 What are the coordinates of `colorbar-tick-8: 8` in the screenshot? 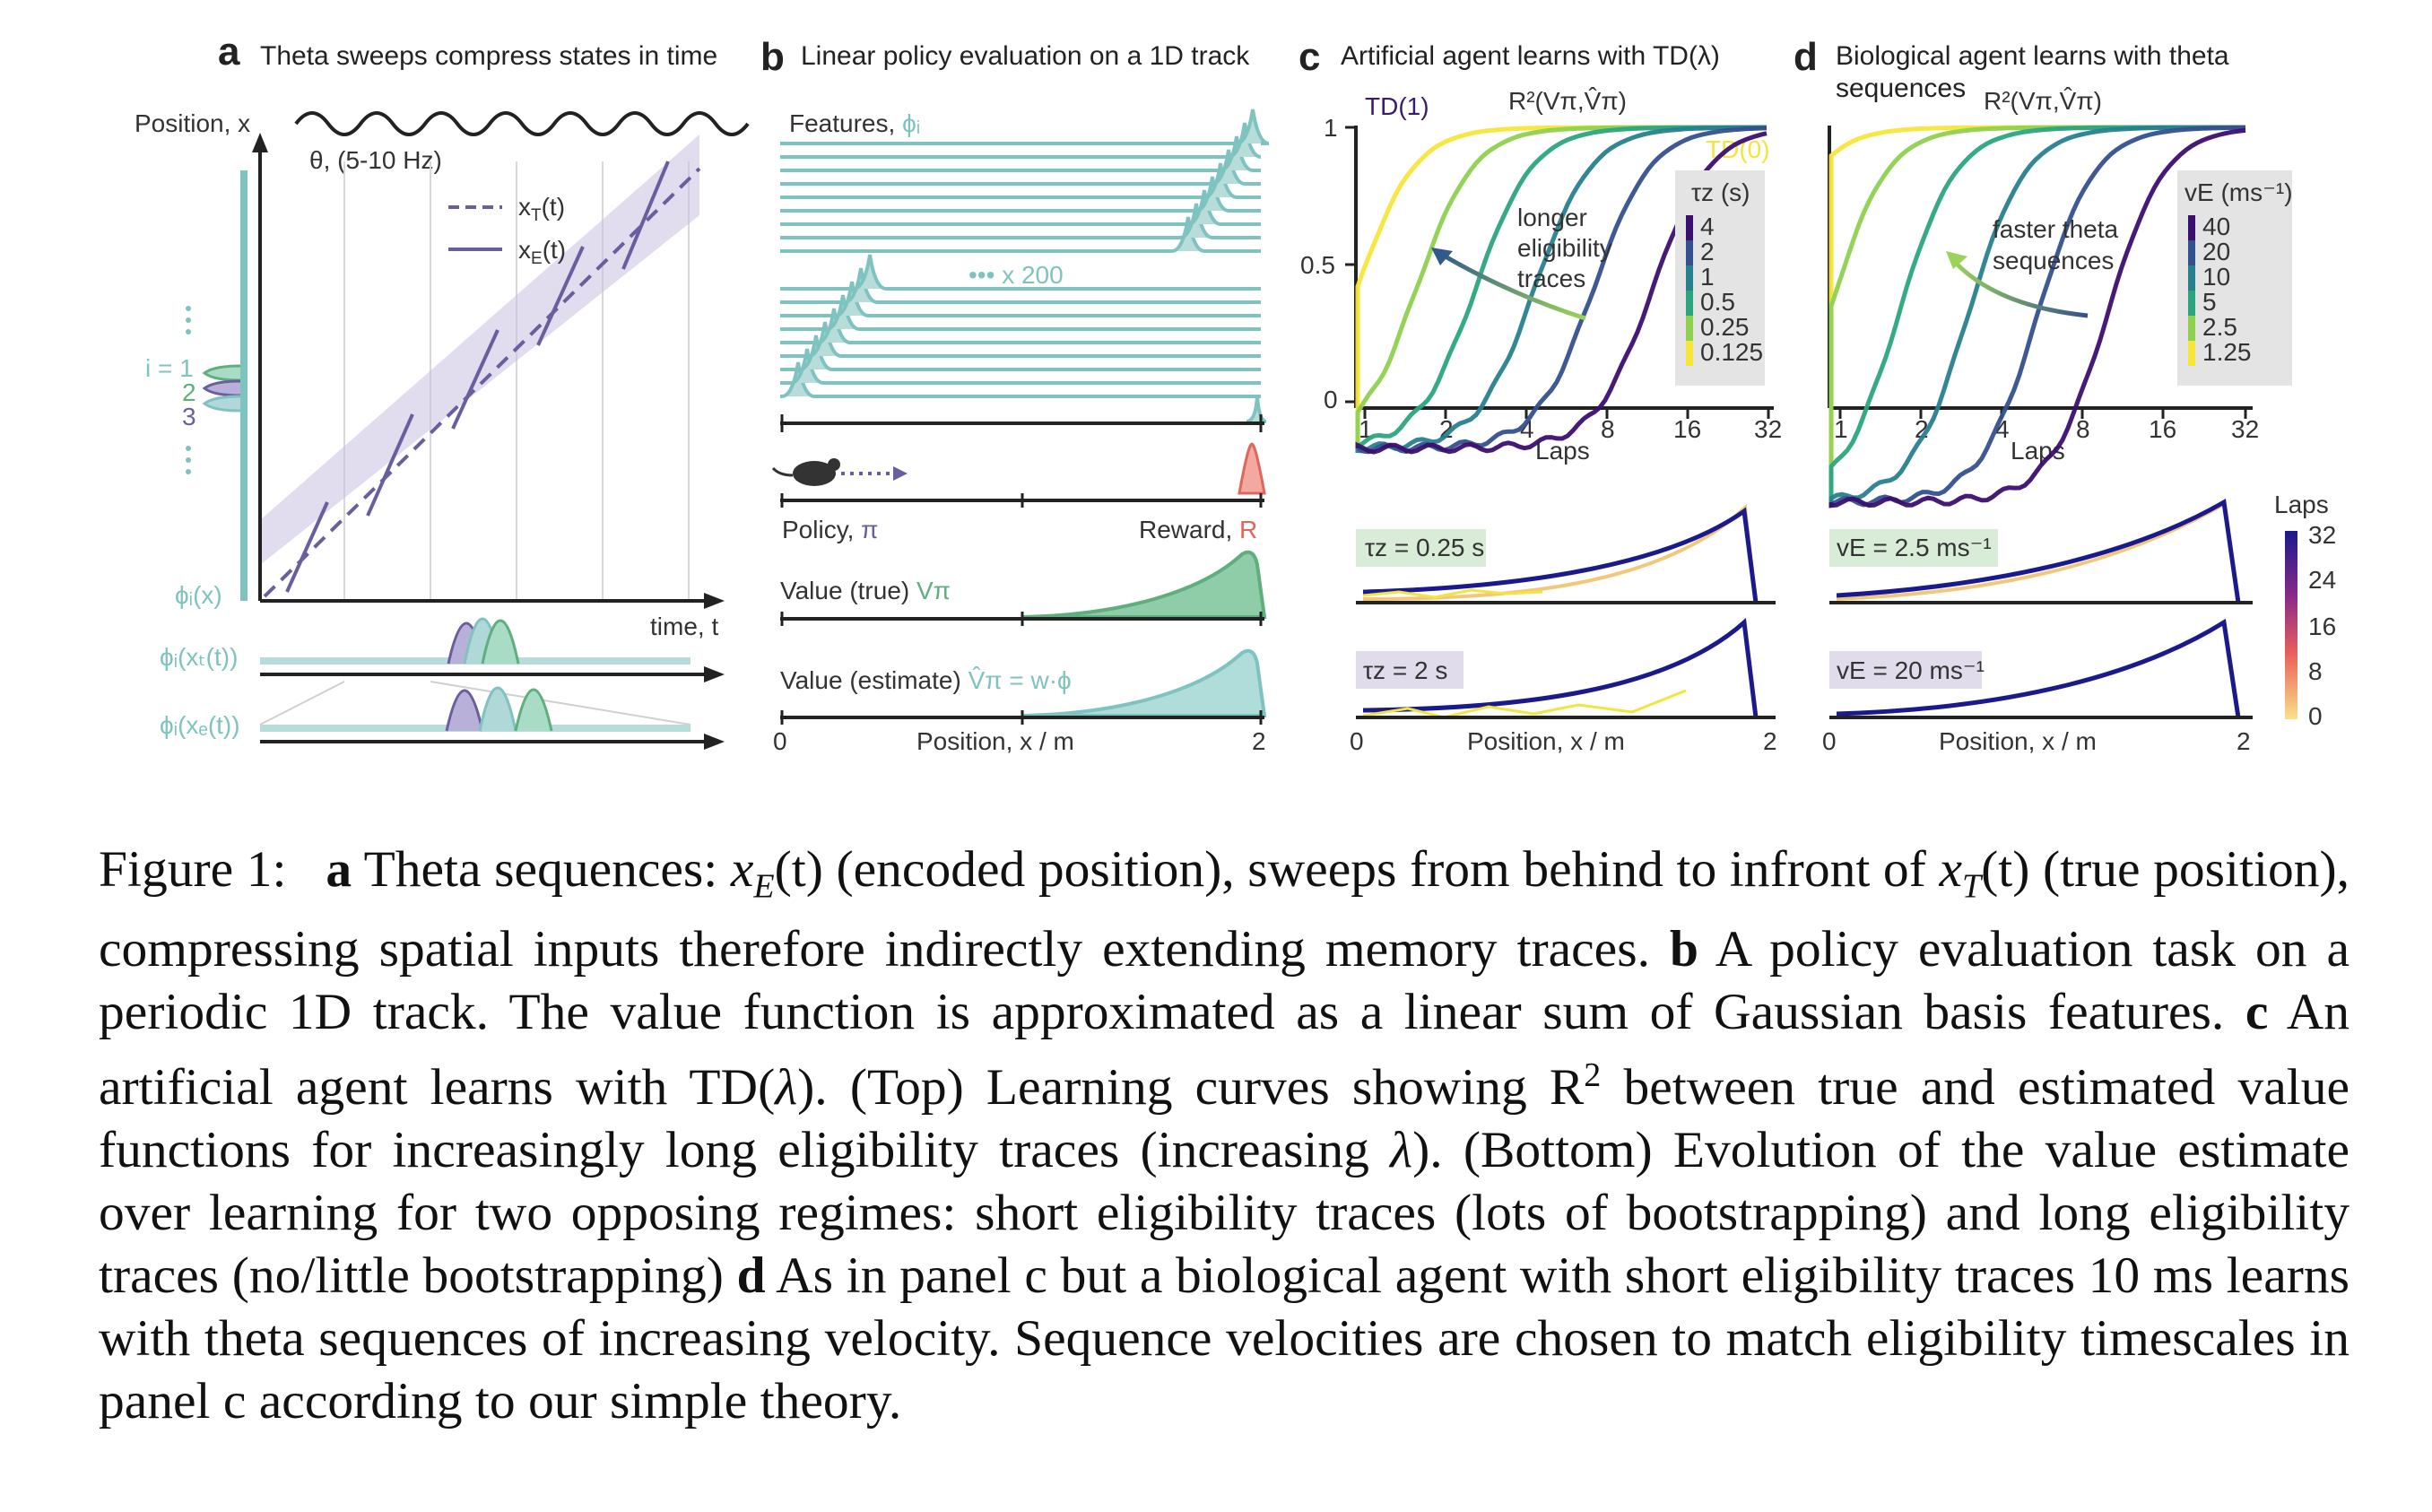 It's located at (2315, 671).